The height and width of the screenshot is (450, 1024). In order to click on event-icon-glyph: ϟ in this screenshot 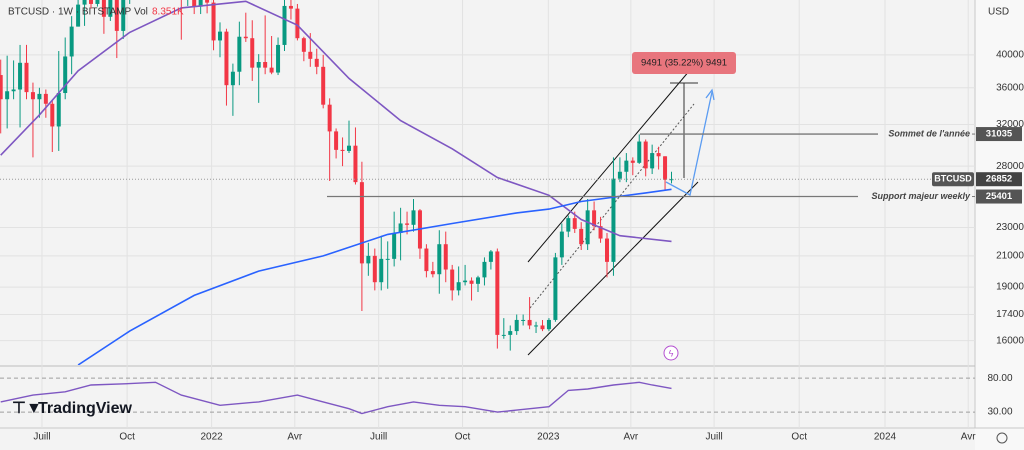, I will do `click(671, 353)`.